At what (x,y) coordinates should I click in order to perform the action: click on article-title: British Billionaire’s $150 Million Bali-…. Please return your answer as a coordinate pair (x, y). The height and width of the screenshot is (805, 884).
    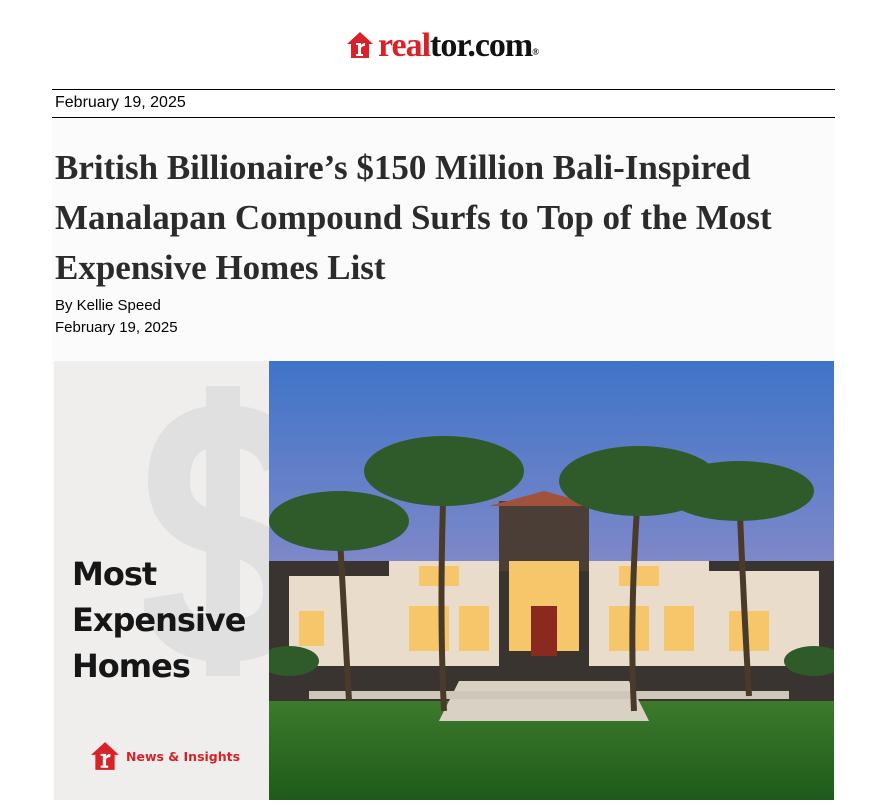
    Looking at the image, I should click on (413, 217).